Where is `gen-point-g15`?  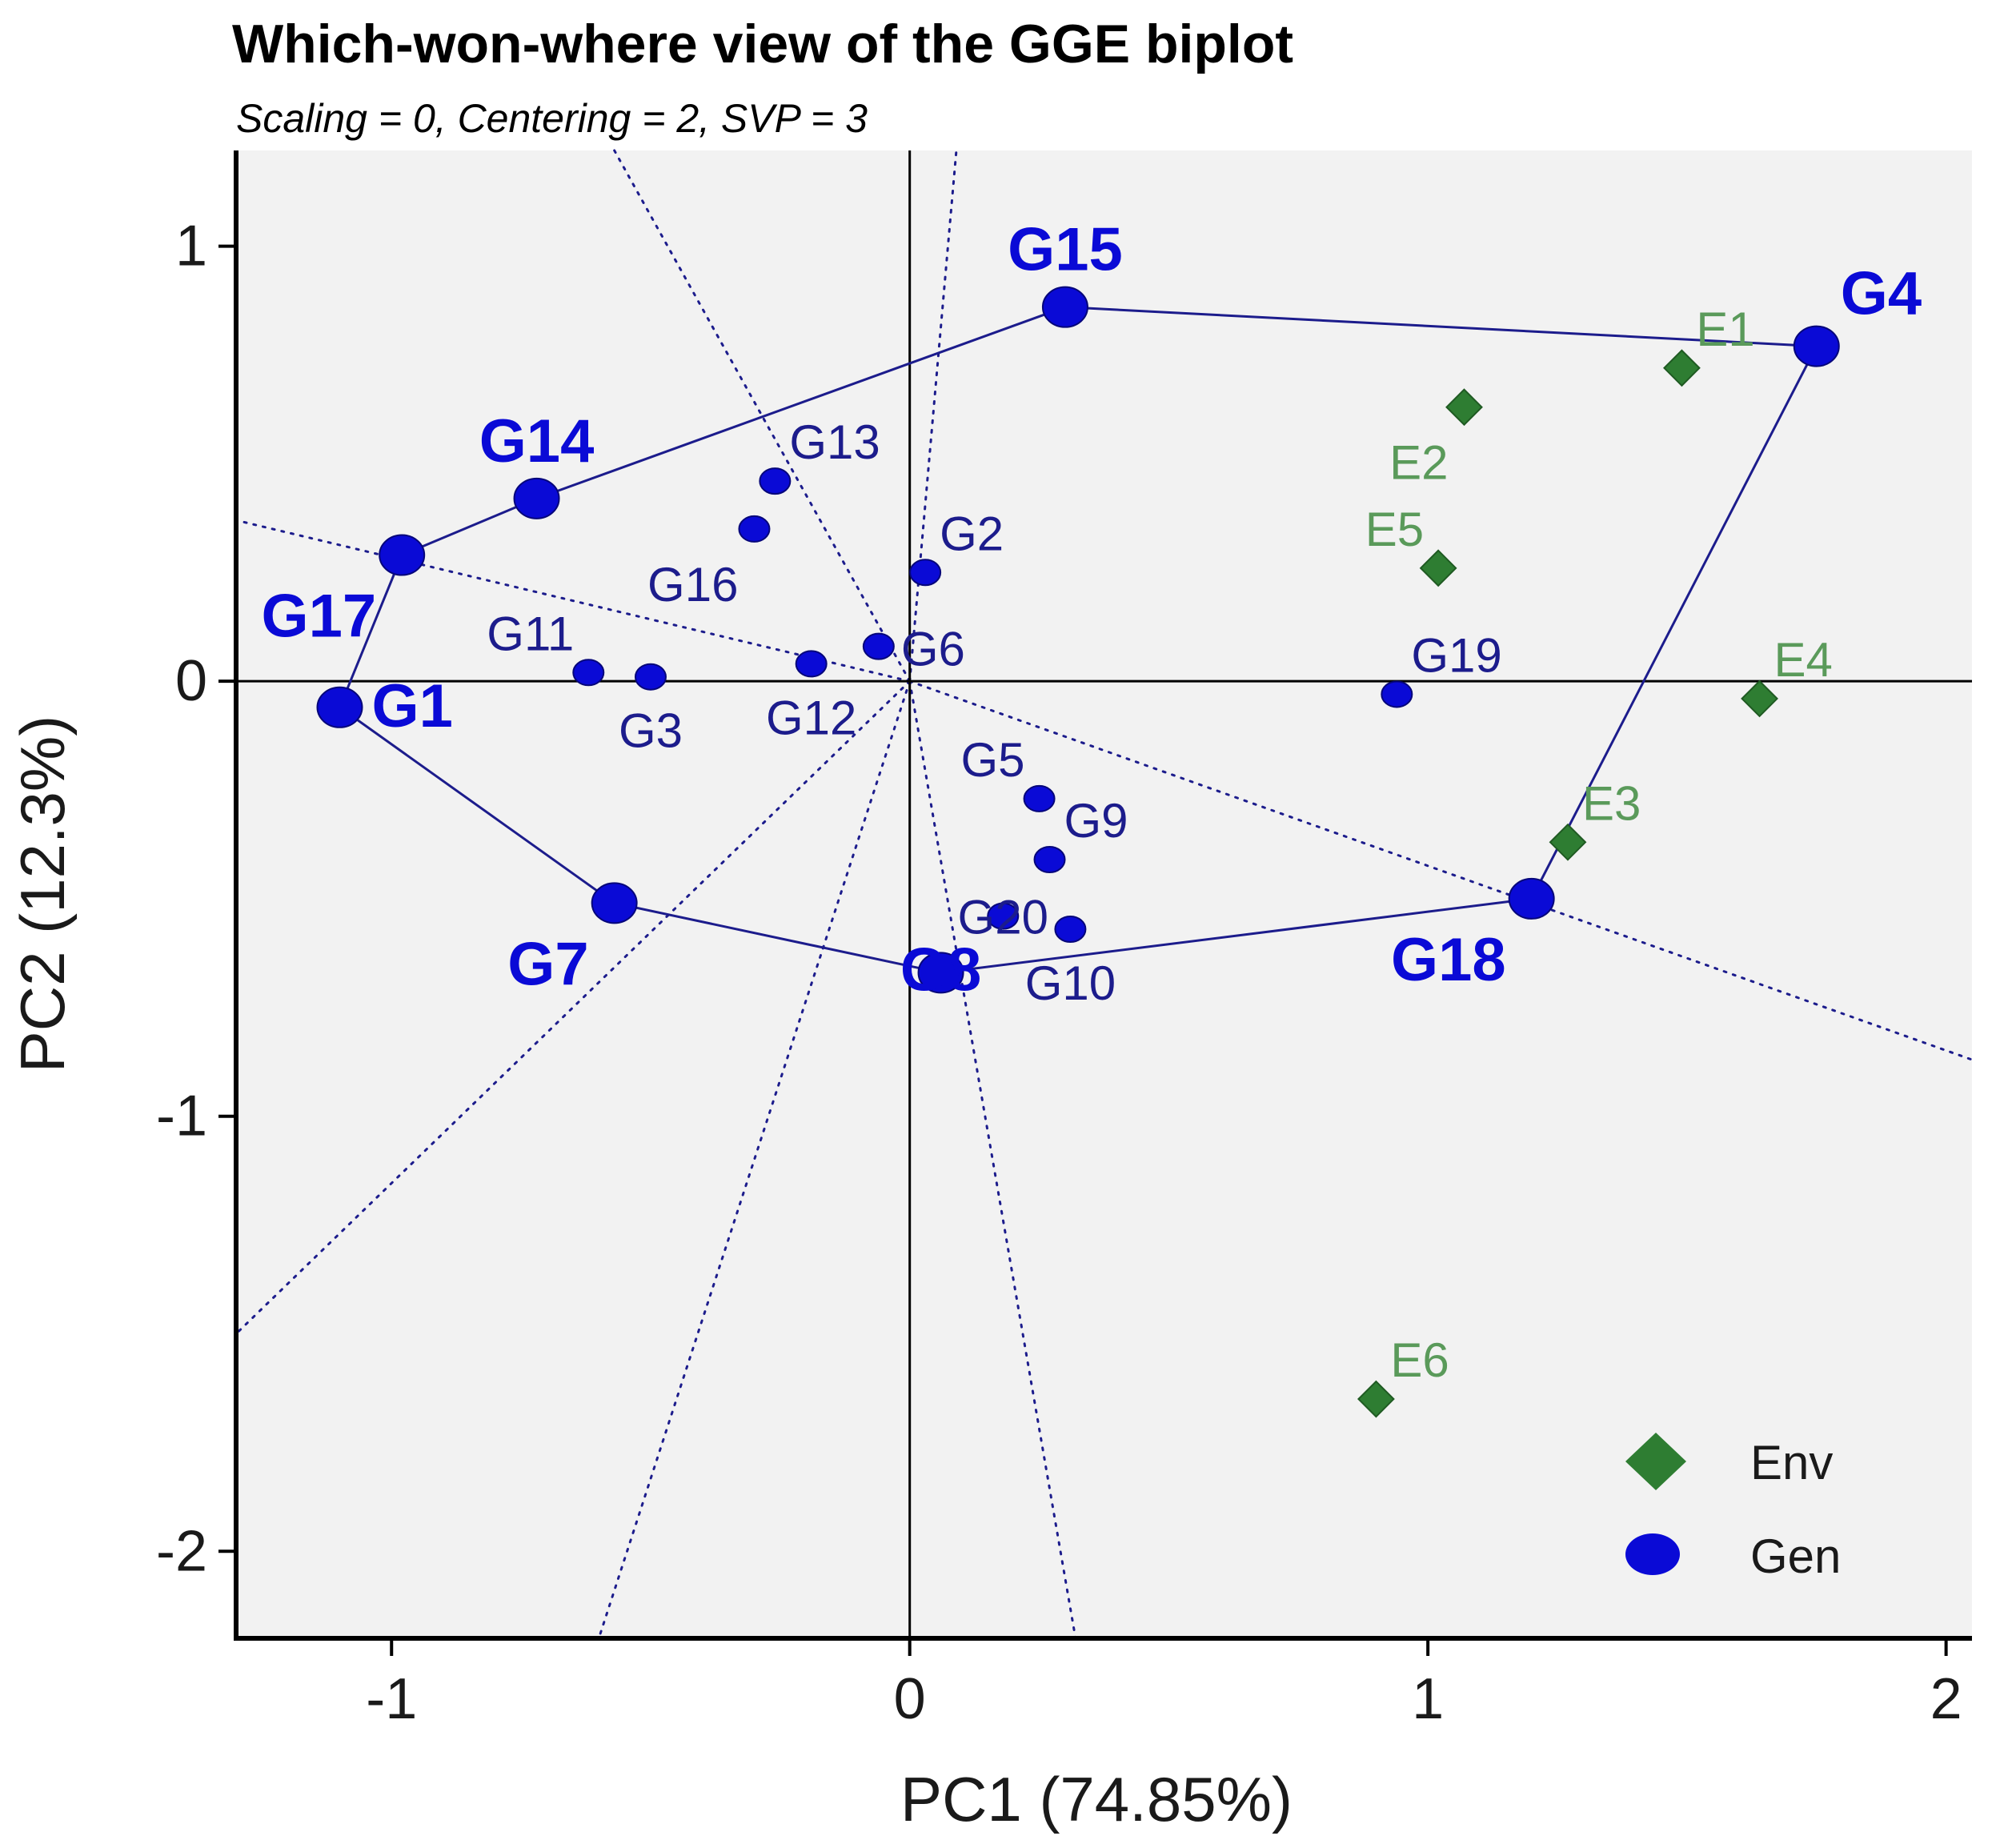 gen-point-g15 is located at coordinates (1064, 307).